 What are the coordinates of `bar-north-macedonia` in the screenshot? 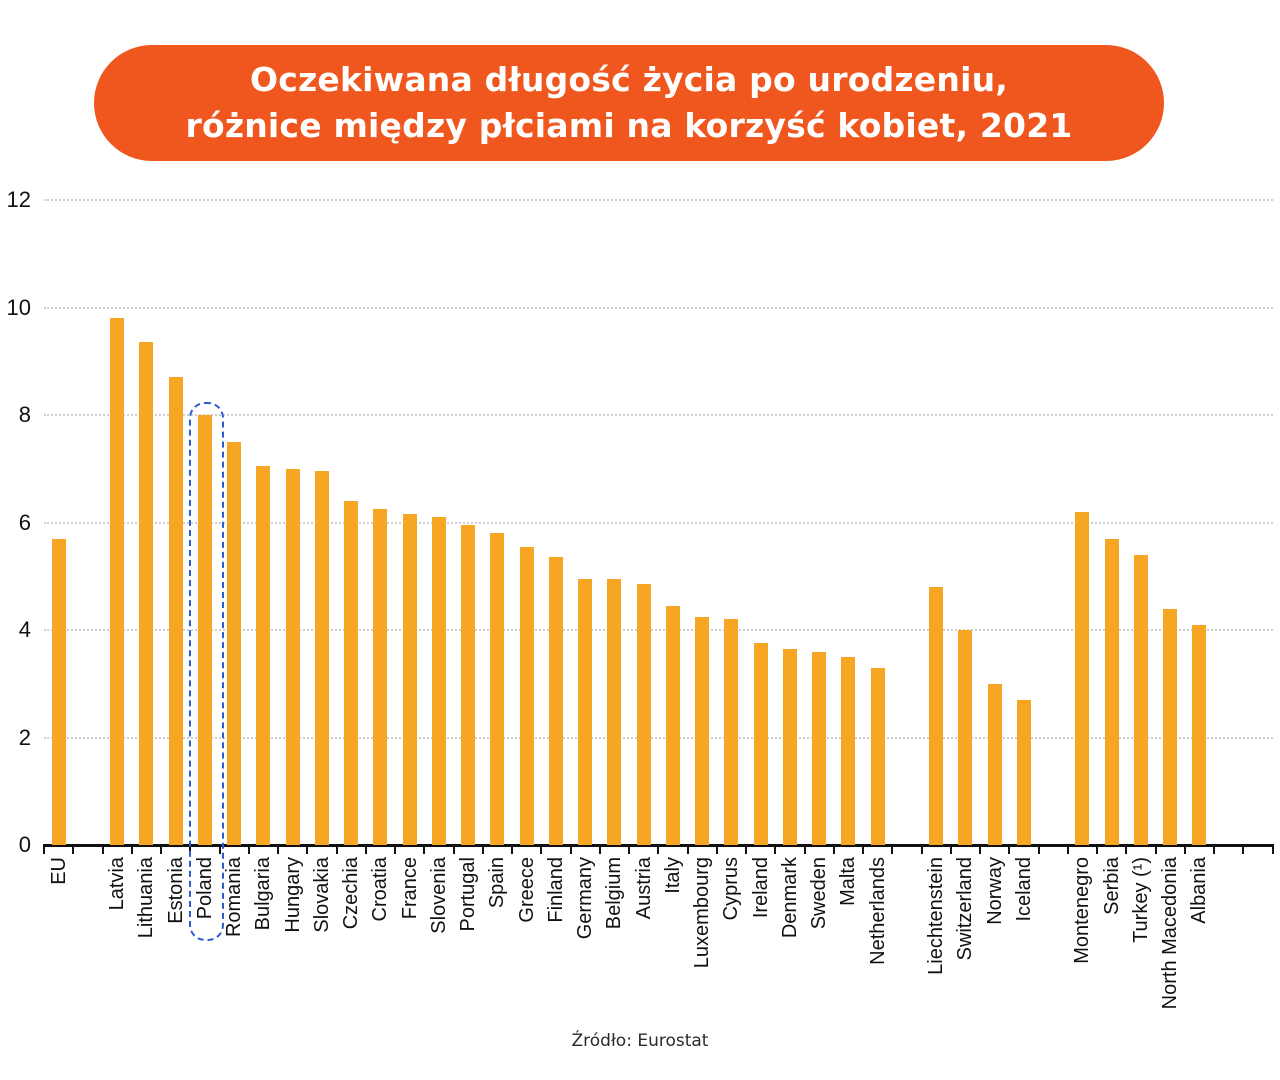 It's located at (1170, 726).